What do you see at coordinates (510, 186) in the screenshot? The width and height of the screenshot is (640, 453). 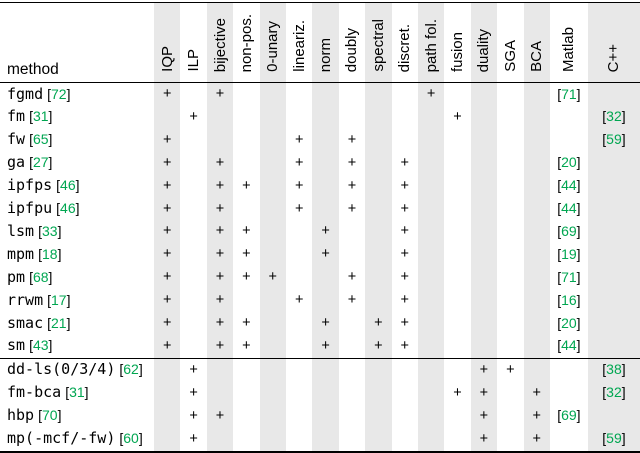 I see `cell-ipfps-sga` at bounding box center [510, 186].